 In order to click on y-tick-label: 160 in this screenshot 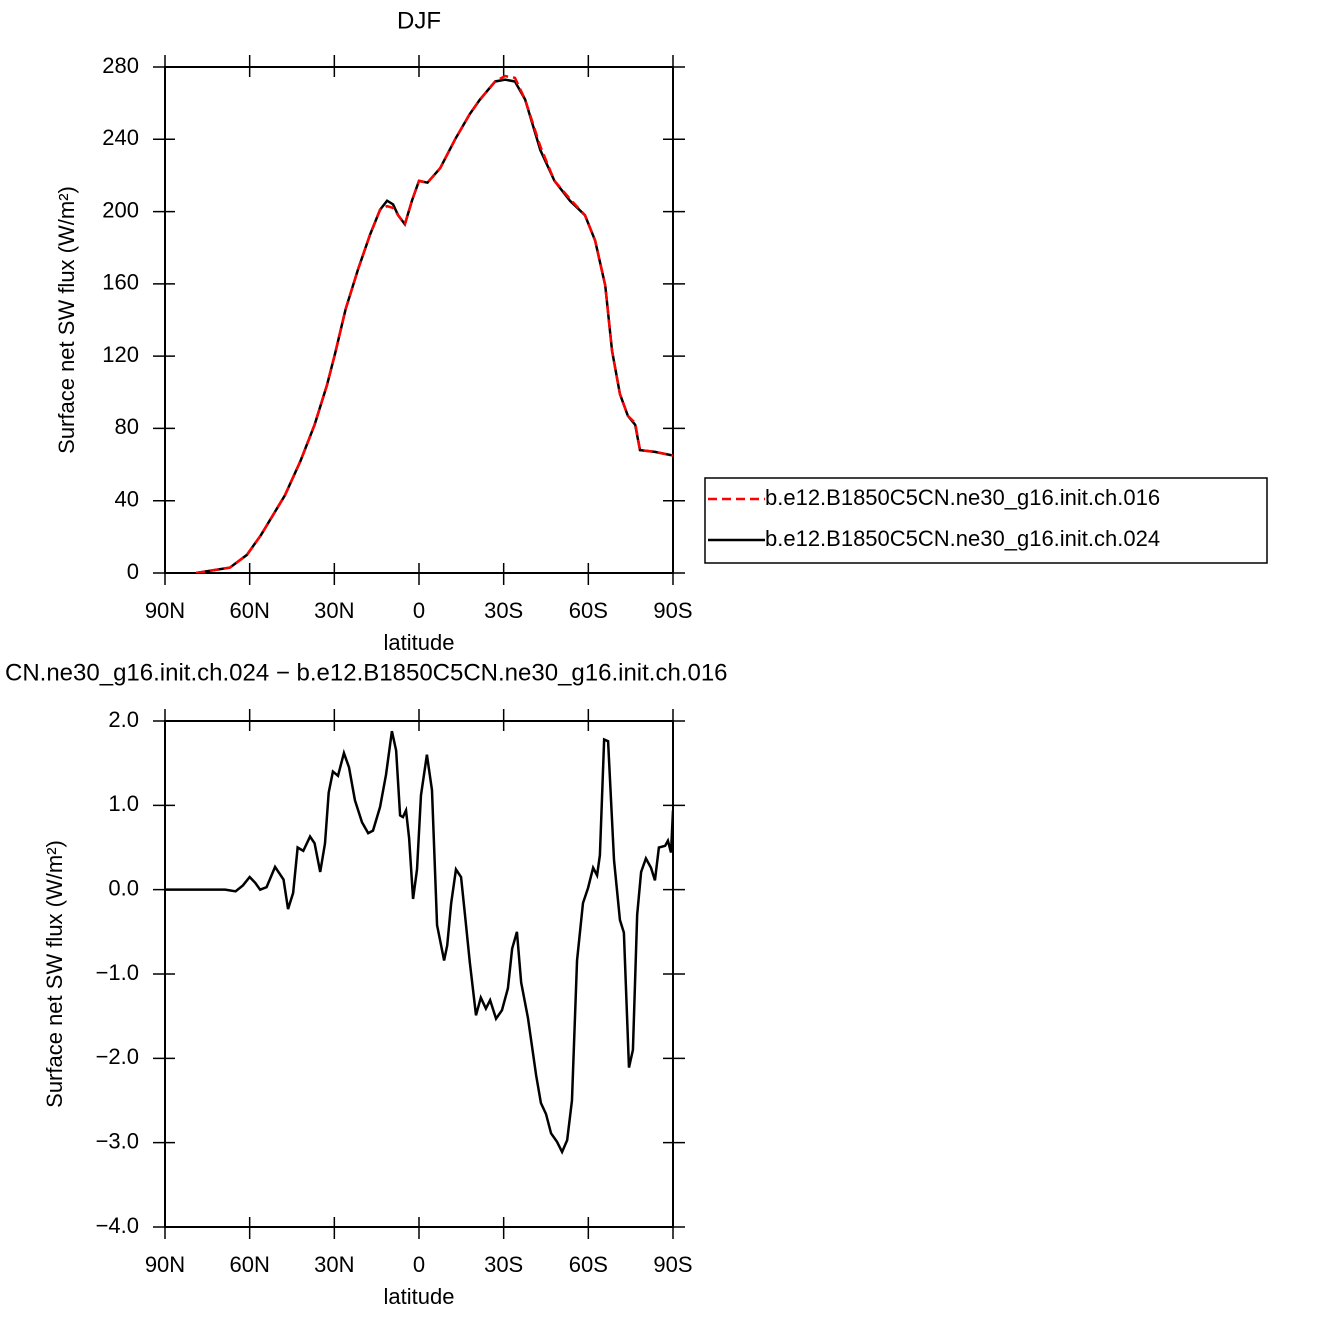, I will do `click(120, 282)`.